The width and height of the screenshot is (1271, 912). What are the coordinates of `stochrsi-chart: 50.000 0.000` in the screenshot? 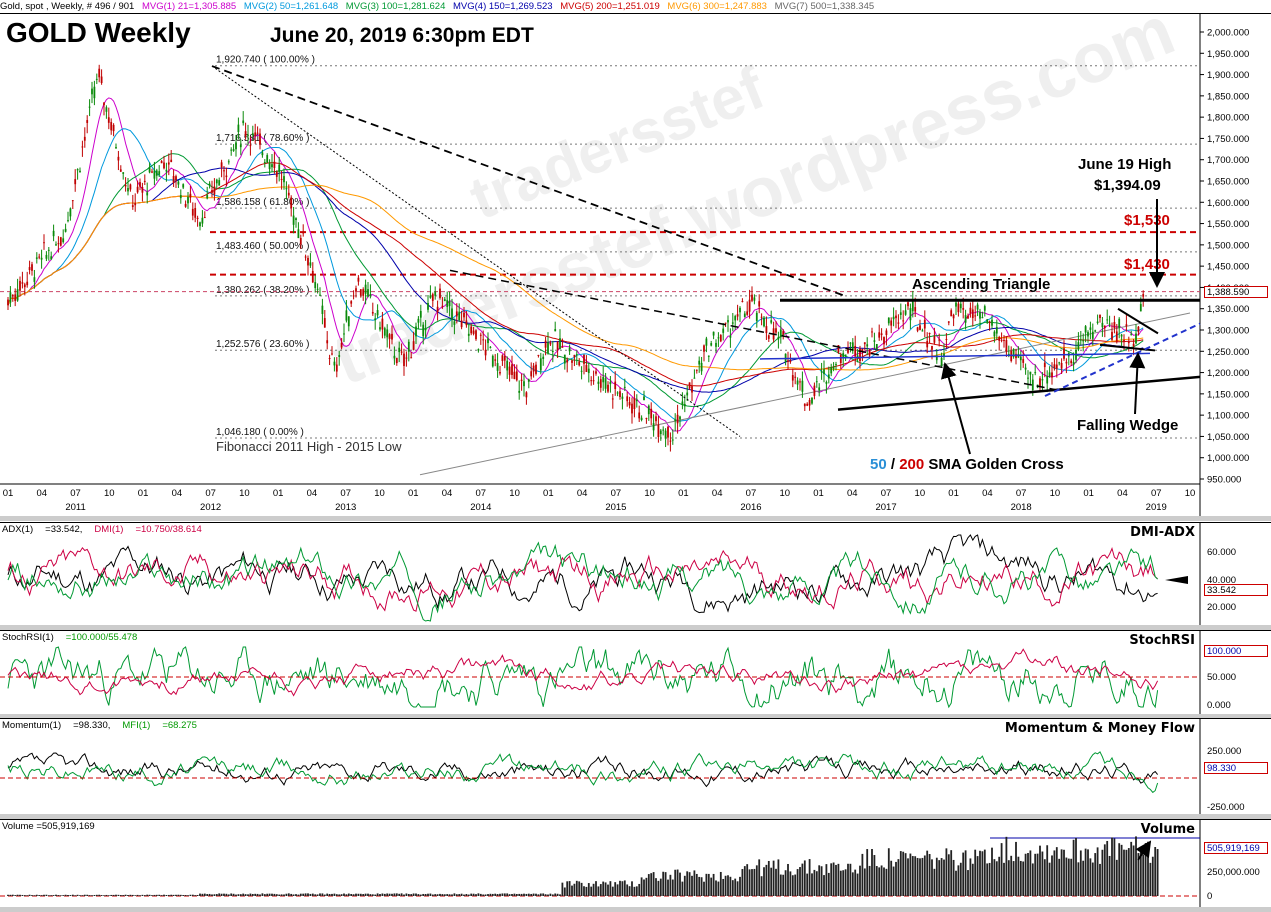 It's located at (635, 673).